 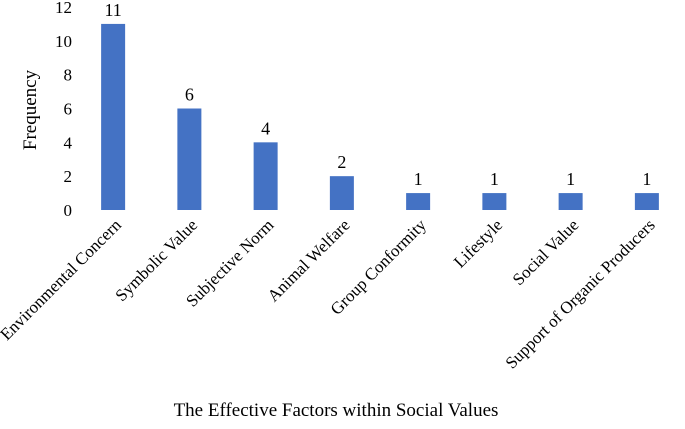 What do you see at coordinates (30, 109) in the screenshot?
I see `y-axis-title: Frequency` at bounding box center [30, 109].